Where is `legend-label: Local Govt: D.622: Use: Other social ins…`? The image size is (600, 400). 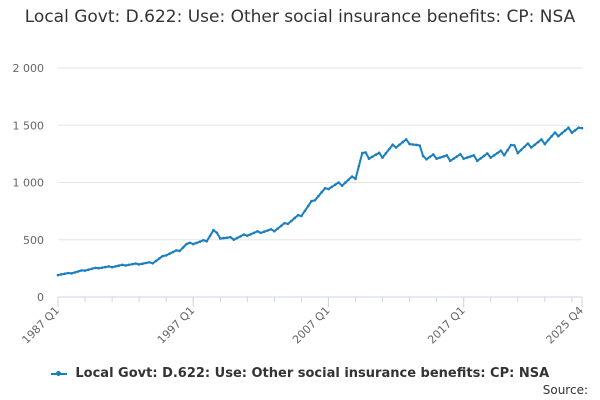 legend-label: Local Govt: D.622: Use: Other social ins… is located at coordinates (312, 373).